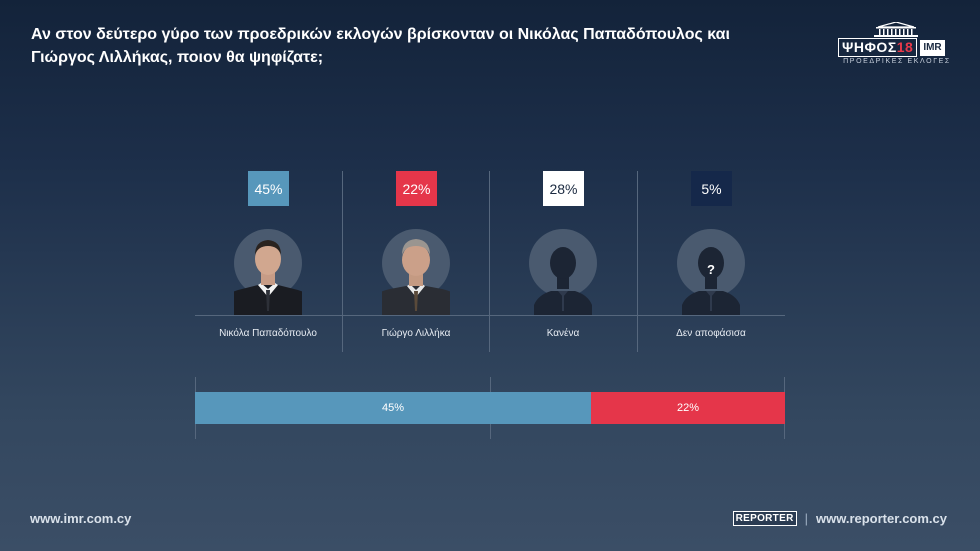 This screenshot has width=980, height=551. What do you see at coordinates (878, 47) in the screenshot?
I see `logo-psifos-text: ΨΗΦΟΣ18` at bounding box center [878, 47].